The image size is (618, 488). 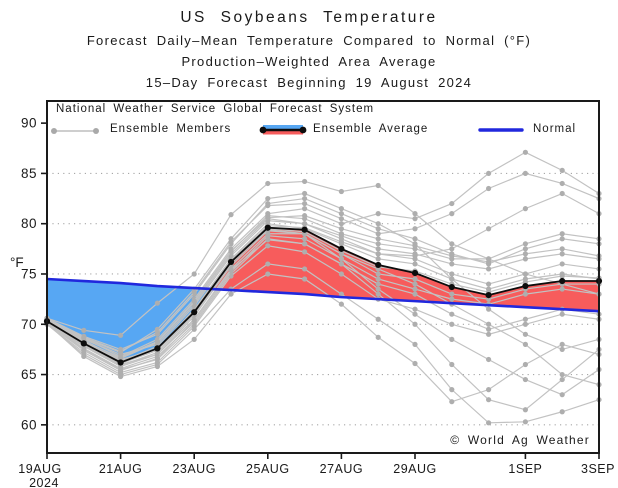 What do you see at coordinates (194, 469) in the screenshot?
I see `x-tick-label: 23AUG` at bounding box center [194, 469].